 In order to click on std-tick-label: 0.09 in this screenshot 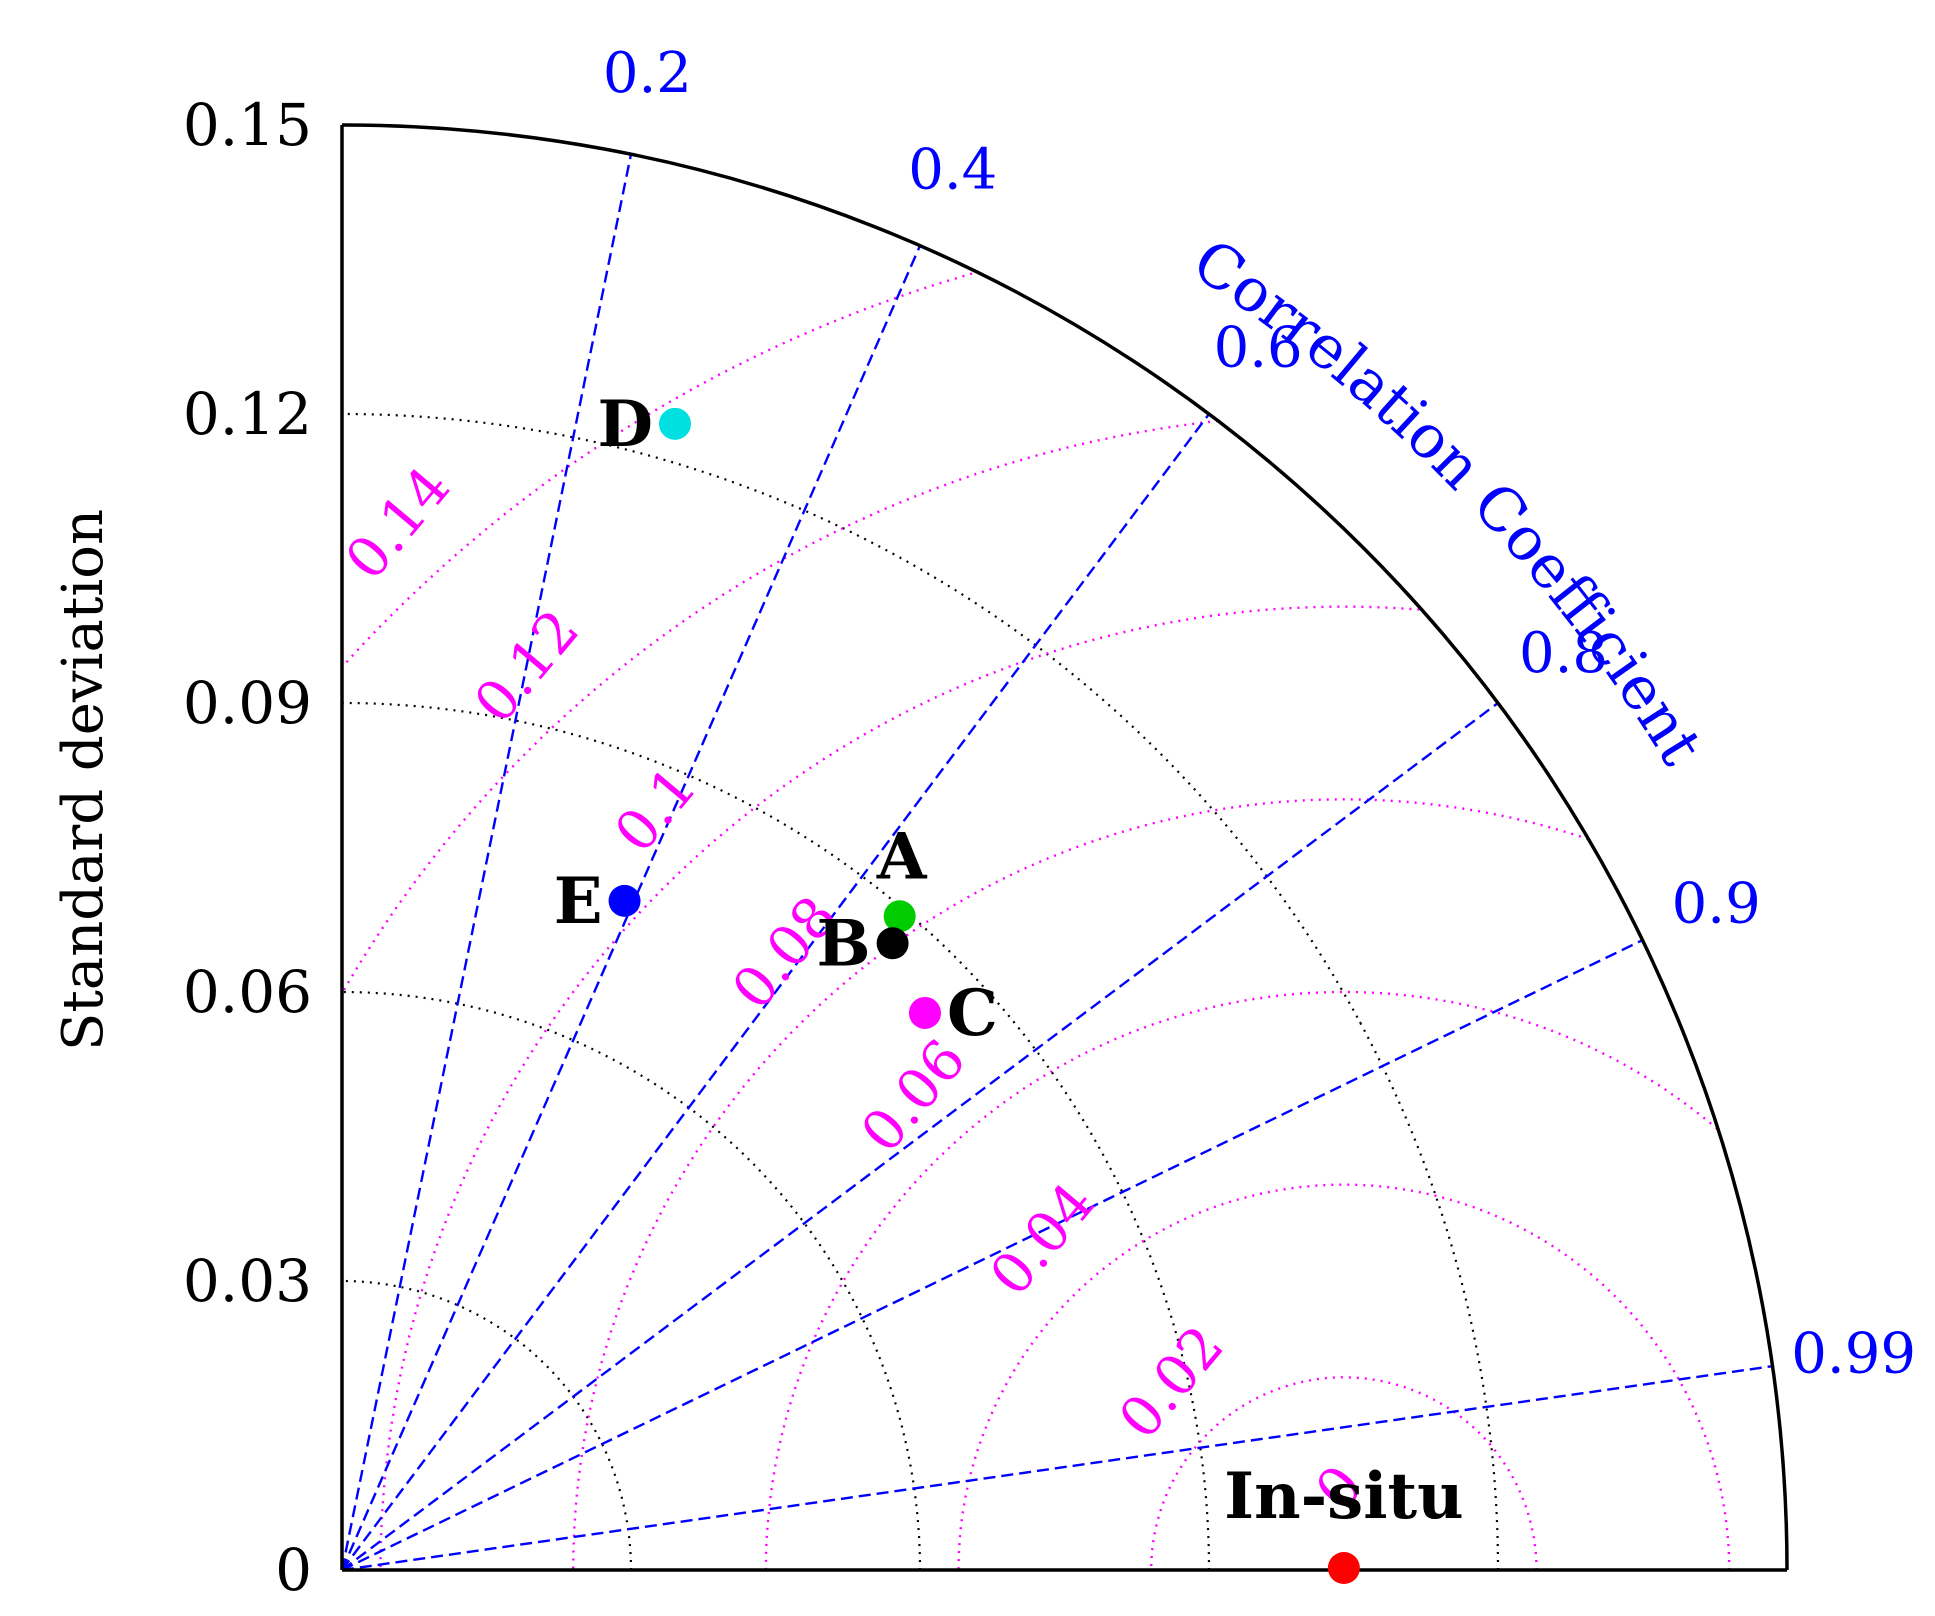, I will do `click(247, 703)`.